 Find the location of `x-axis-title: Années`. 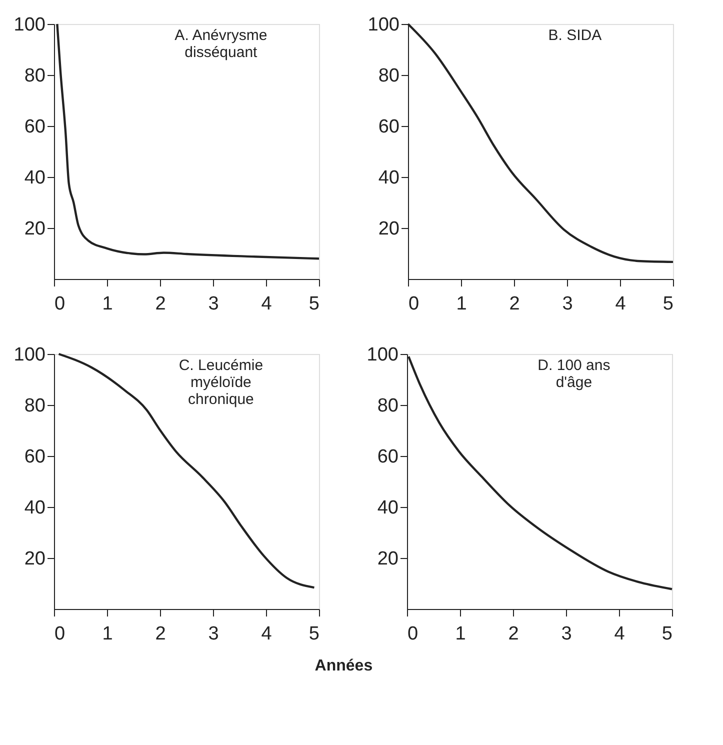

x-axis-title: Années is located at coordinates (343, 666).